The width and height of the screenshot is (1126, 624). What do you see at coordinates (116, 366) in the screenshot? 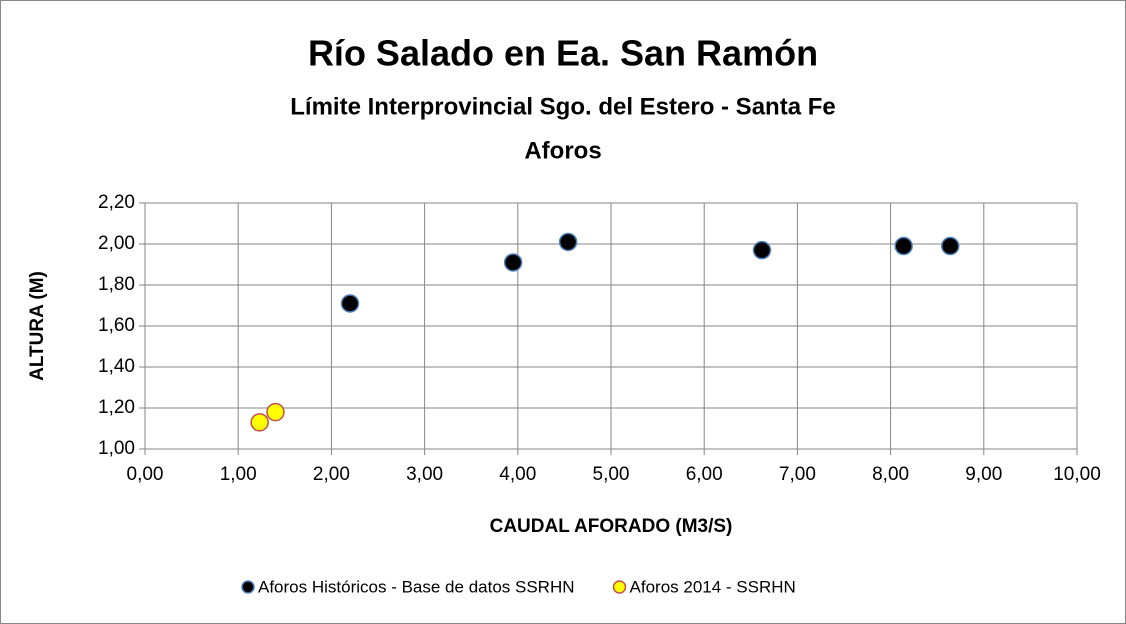
I see `y-tick-label: 1,40` at bounding box center [116, 366].